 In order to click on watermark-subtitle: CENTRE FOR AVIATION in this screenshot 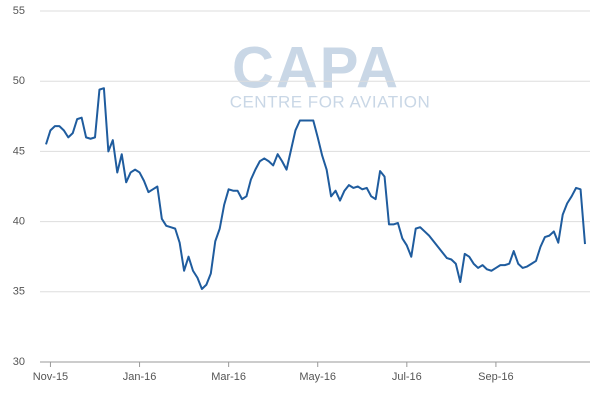, I will do `click(330, 101)`.